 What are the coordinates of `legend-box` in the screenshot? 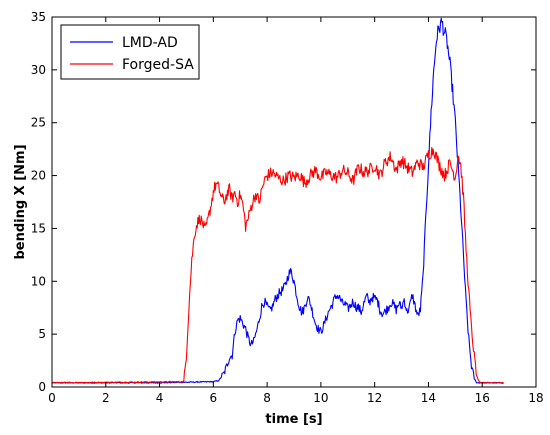 It's located at (130, 52).